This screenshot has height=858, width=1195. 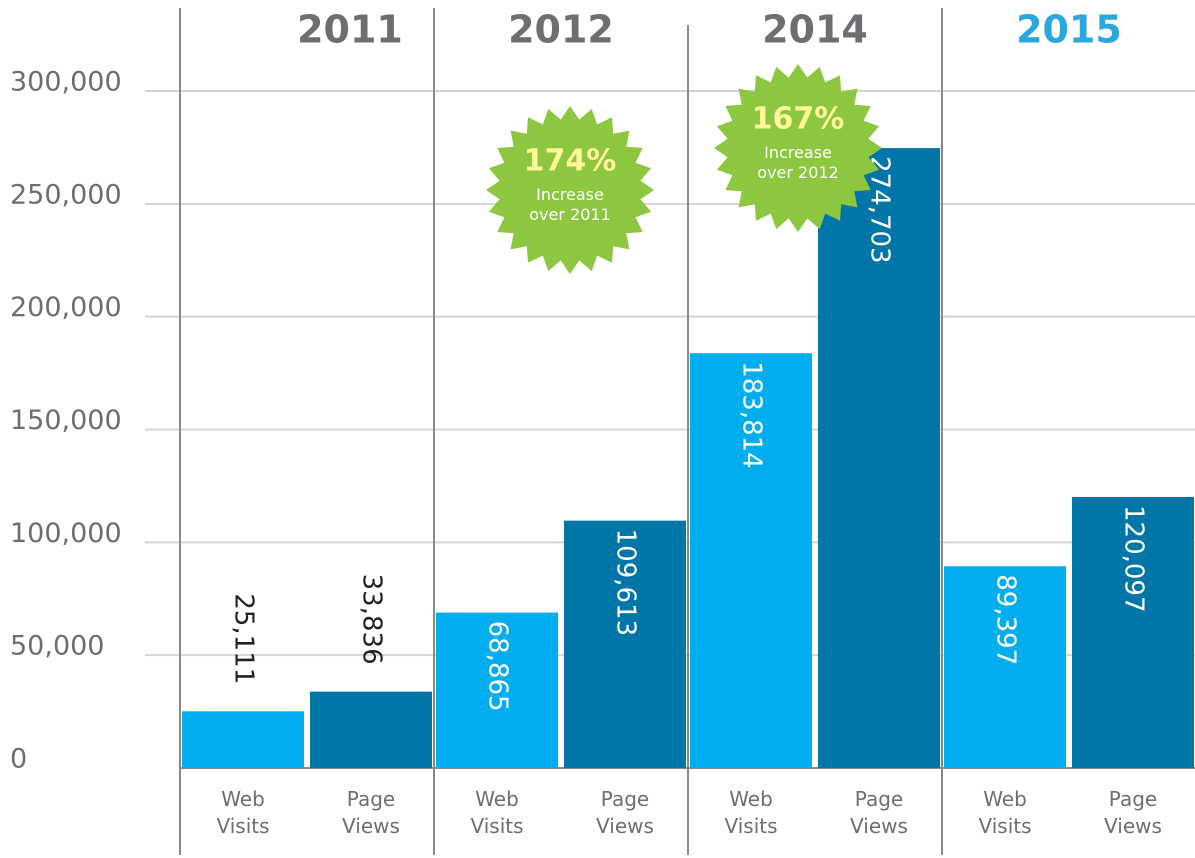 I want to click on value-label: 68,865, so click(x=498, y=666).